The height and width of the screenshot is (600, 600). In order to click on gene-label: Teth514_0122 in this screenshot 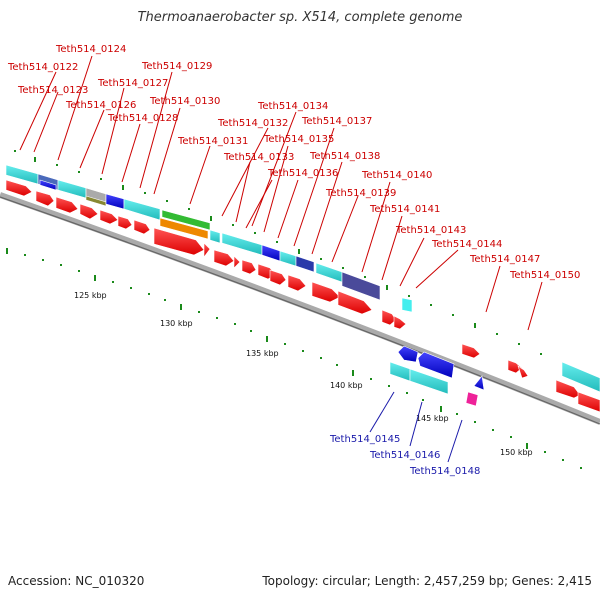, I will do `click(42, 67)`.